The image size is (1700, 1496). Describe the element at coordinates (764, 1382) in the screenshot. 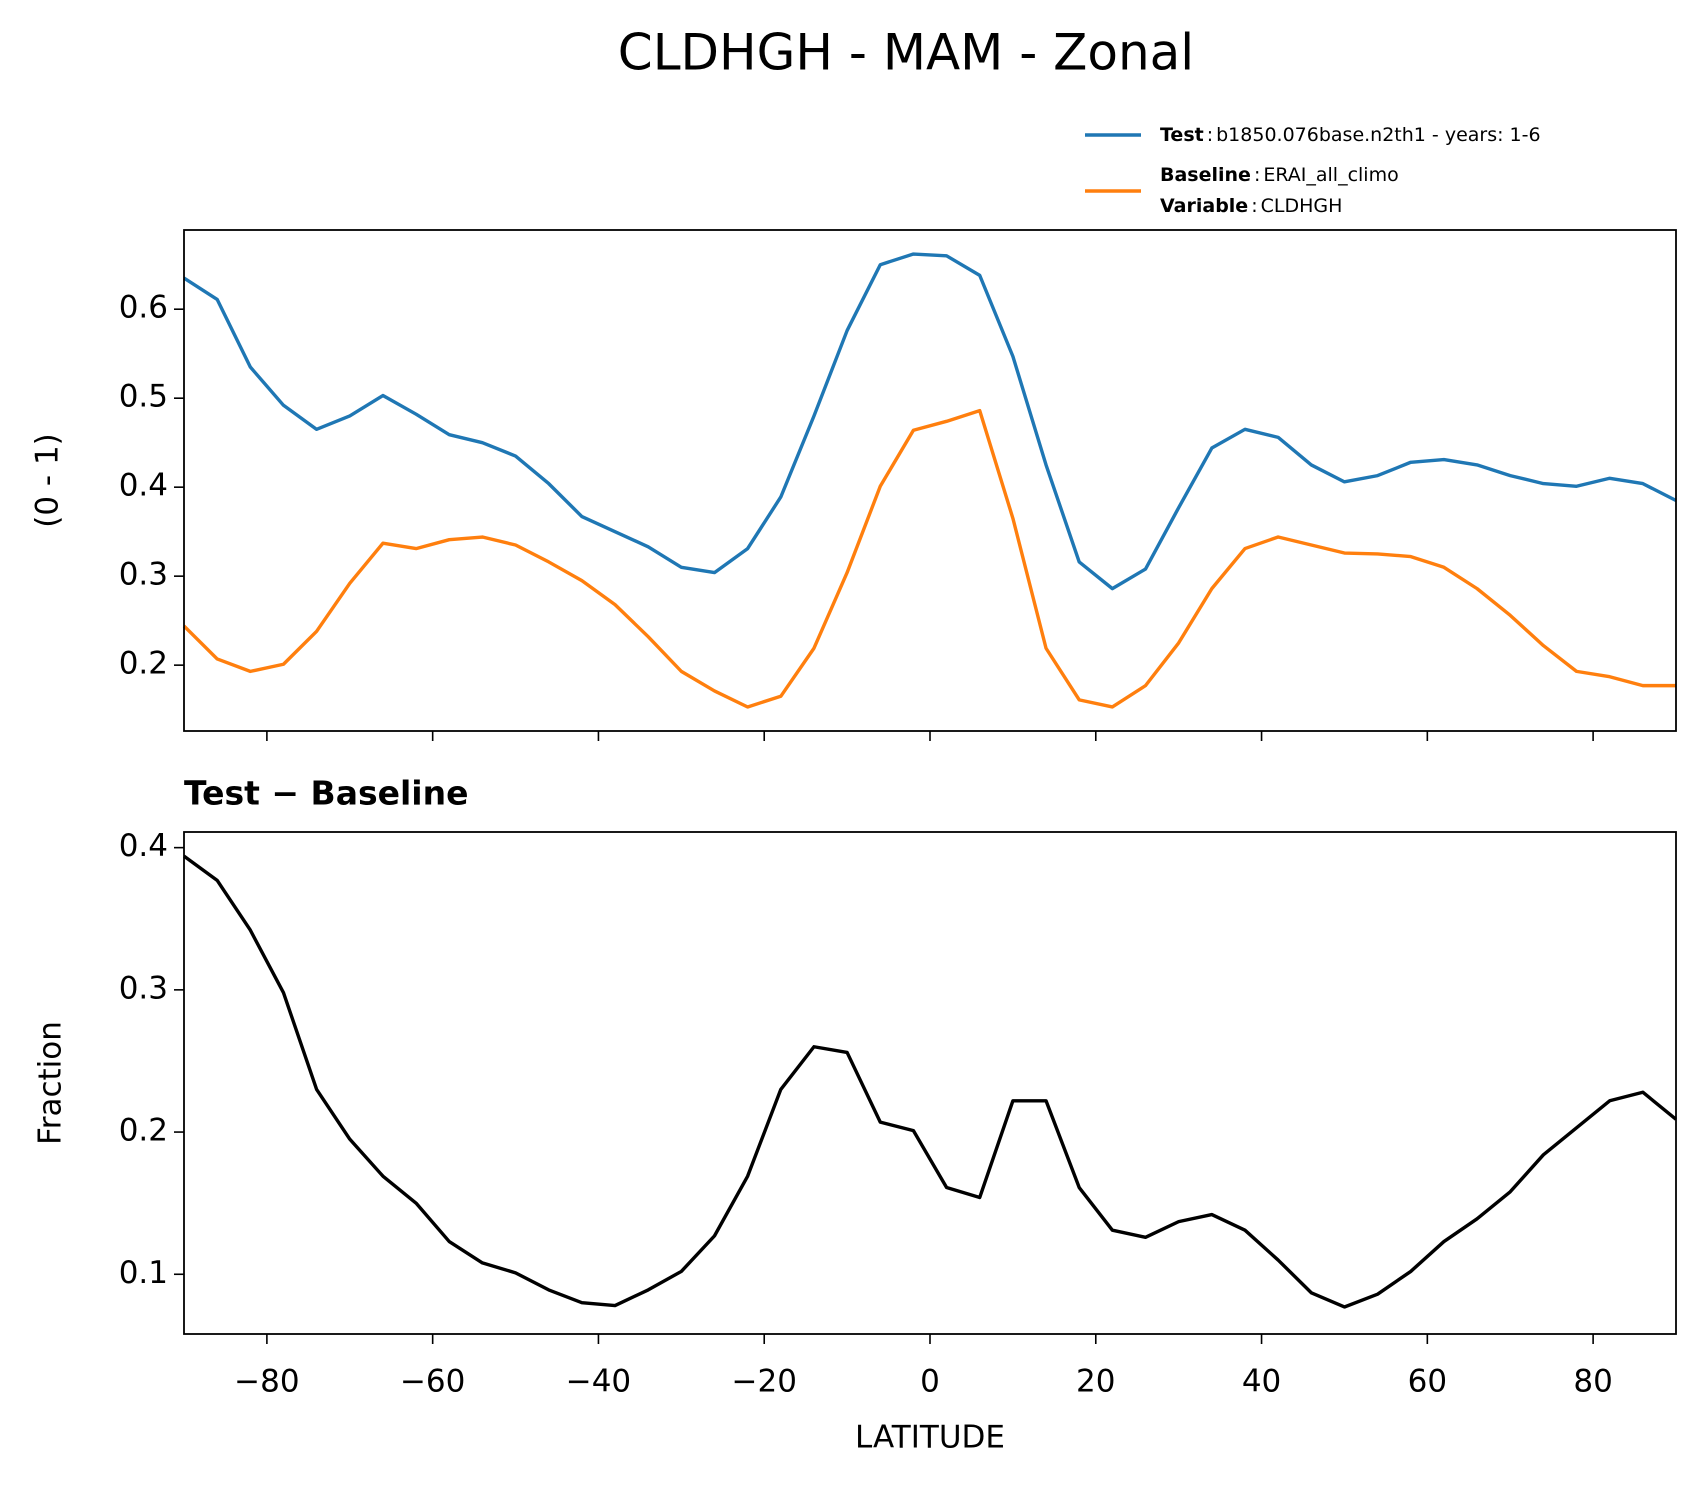

I see `x-tick-label: −20` at that location.